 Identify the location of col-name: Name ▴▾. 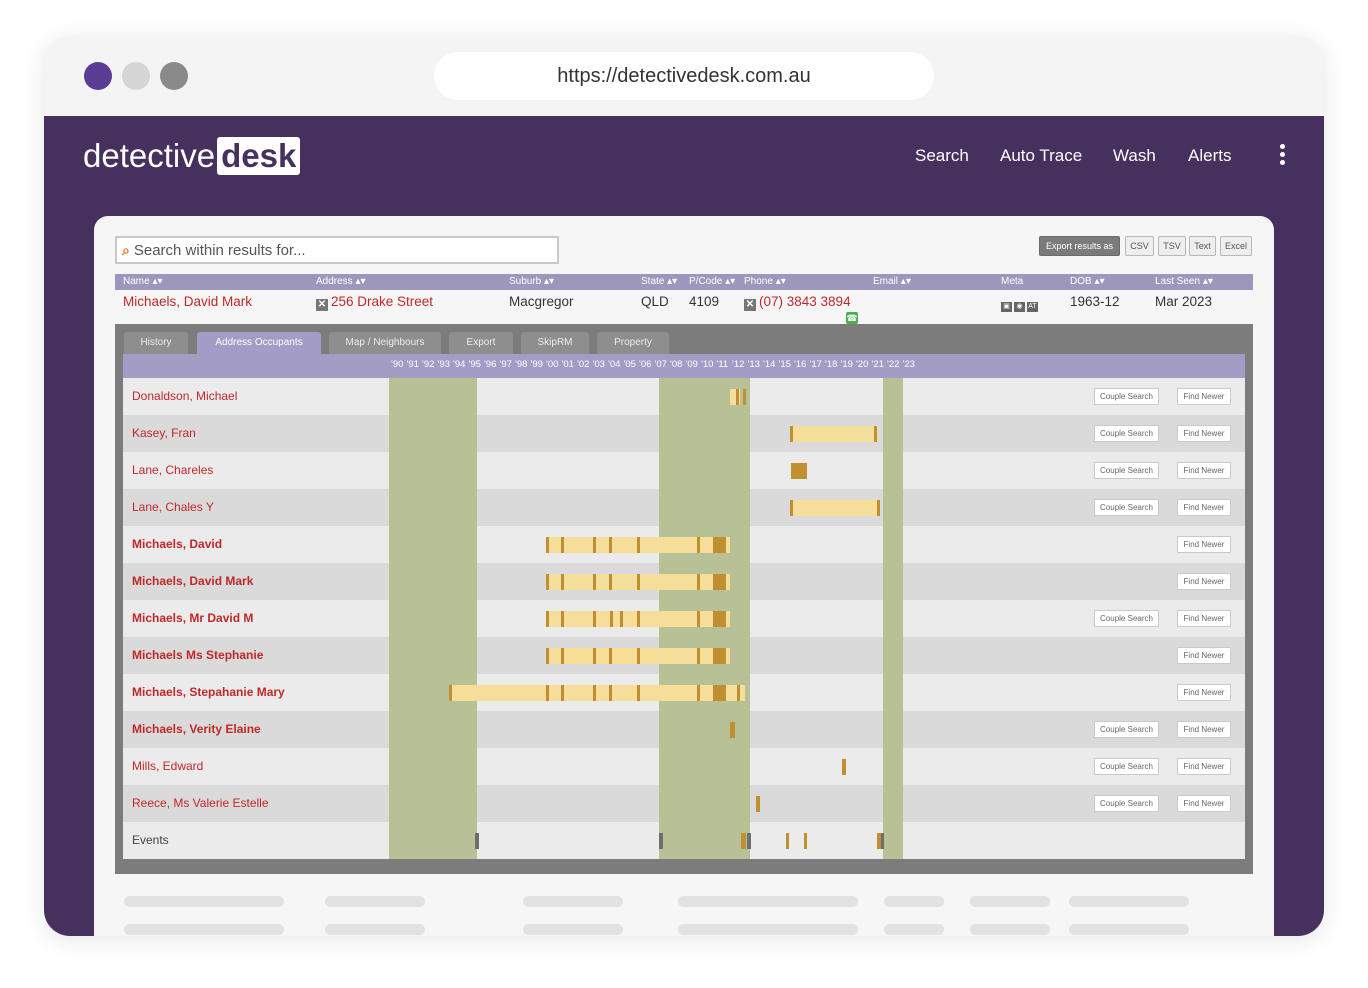
(143, 281).